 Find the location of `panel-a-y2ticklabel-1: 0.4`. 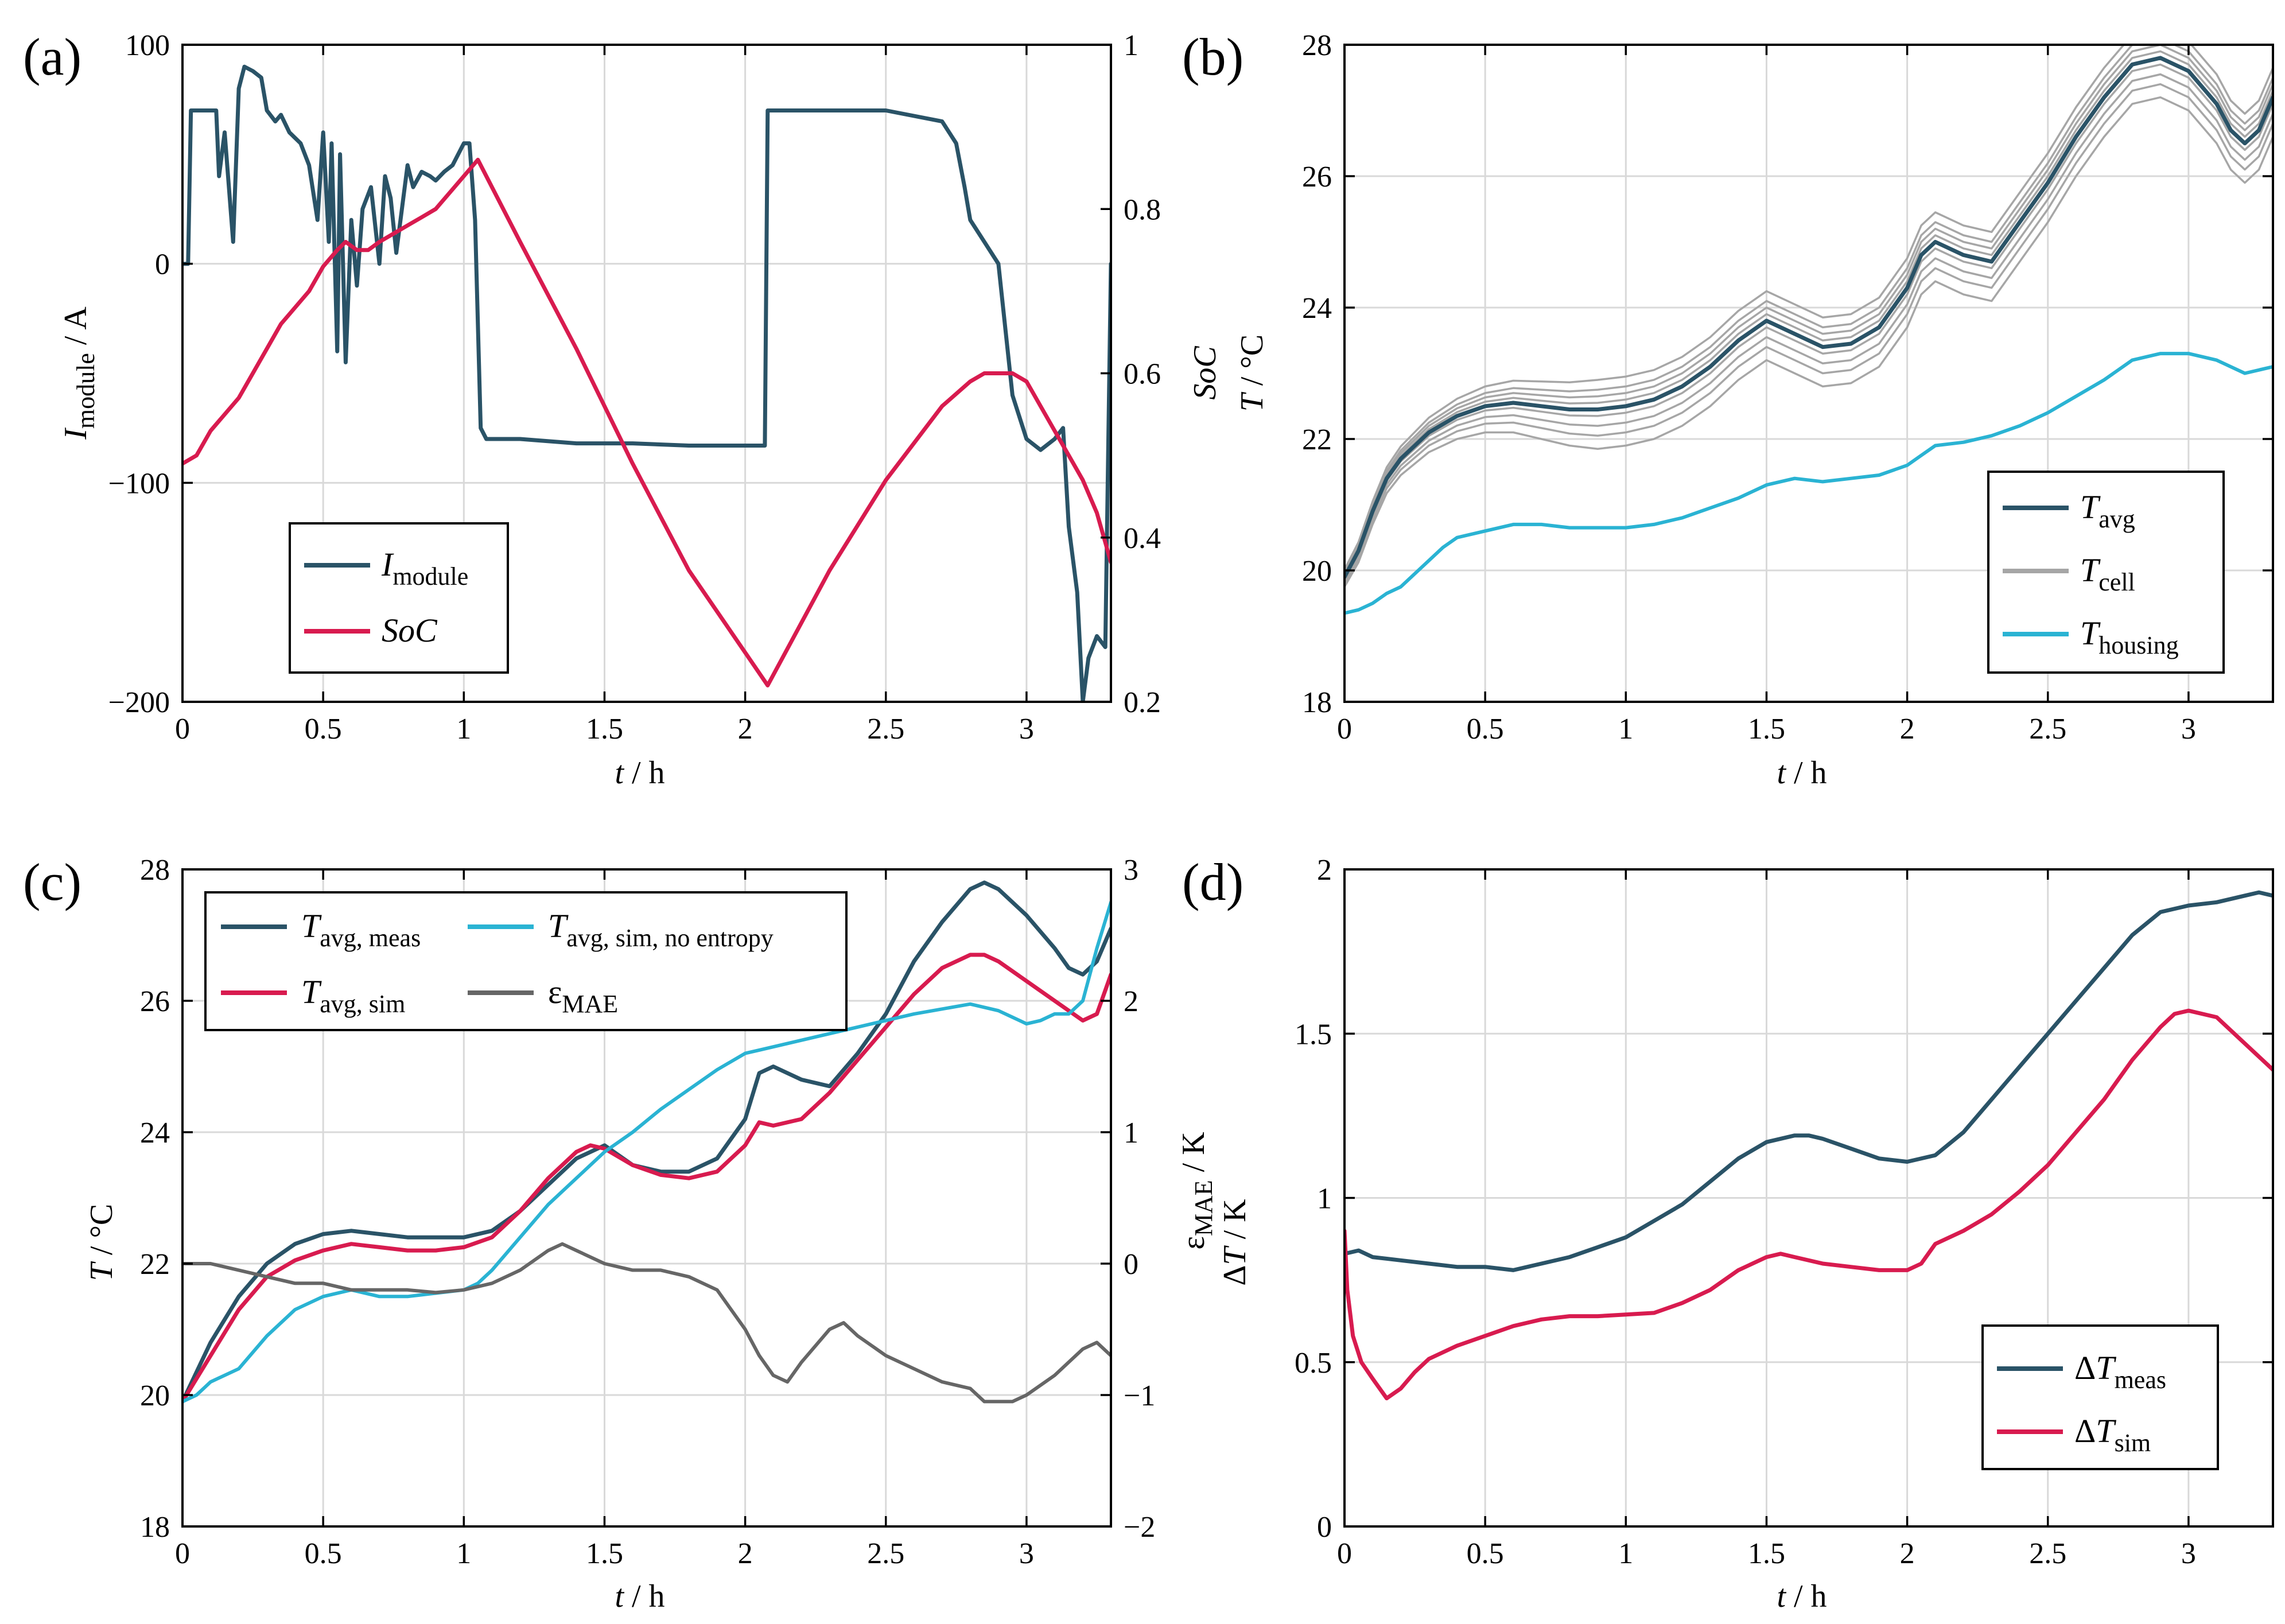

panel-a-y2ticklabel-1: 0.4 is located at coordinates (1142, 538).